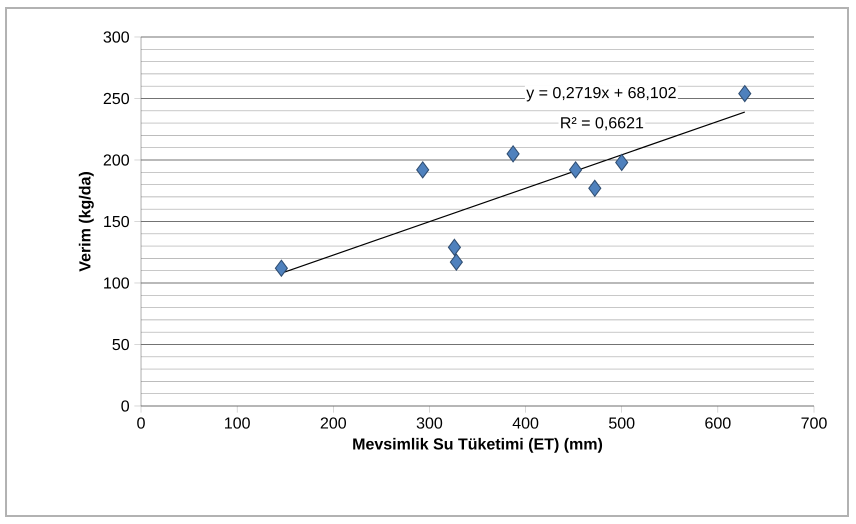 Image resolution: width=856 pixels, height=524 pixels. What do you see at coordinates (121, 344) in the screenshot?
I see `y-tick-label: 50` at bounding box center [121, 344].